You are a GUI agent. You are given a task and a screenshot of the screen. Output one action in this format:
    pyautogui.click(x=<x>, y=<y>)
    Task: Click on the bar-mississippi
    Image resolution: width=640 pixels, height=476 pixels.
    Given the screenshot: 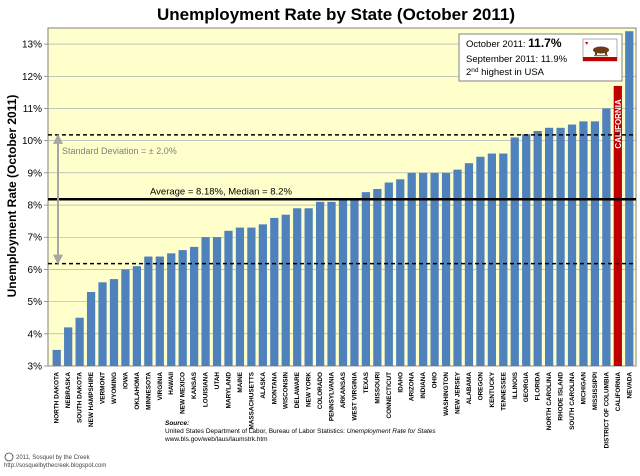 What is the action you would take?
    pyautogui.click(x=595, y=243)
    